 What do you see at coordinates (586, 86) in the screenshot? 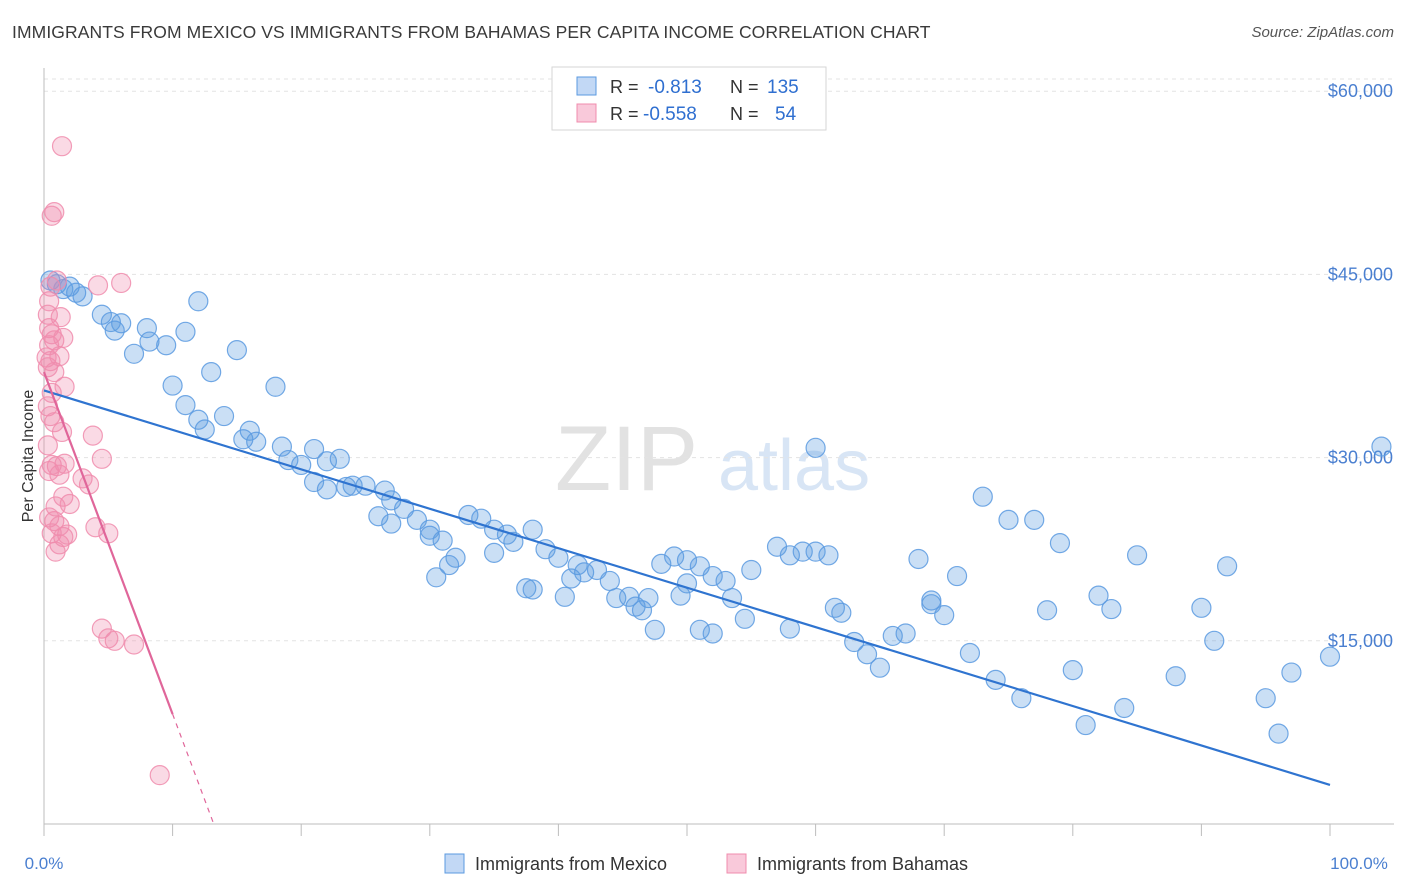
I see `legend-swatch-mexico` at bounding box center [586, 86].